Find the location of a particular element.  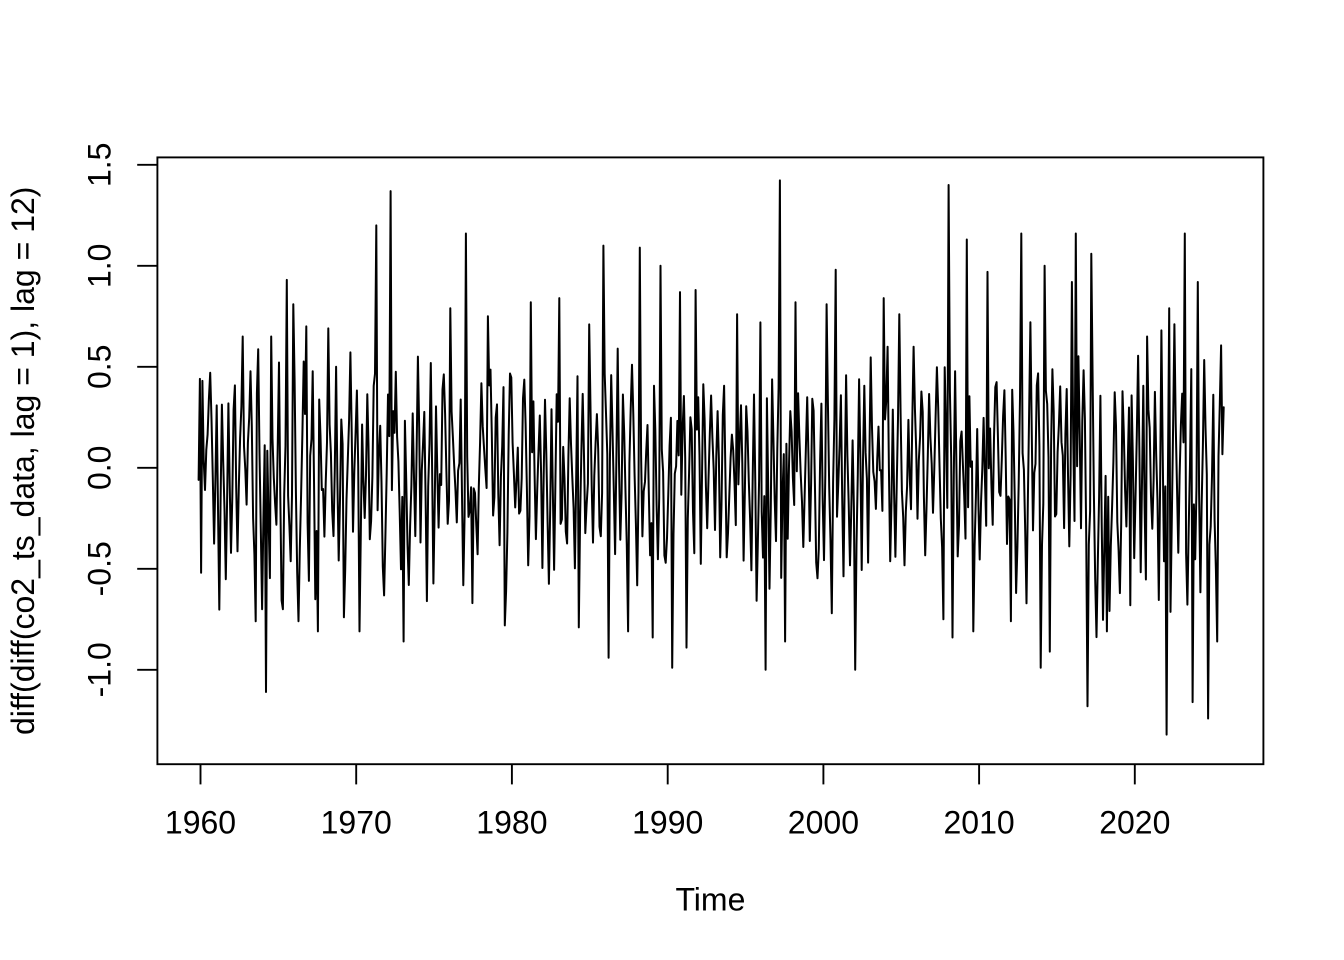

svg-text: 2000 is located at coordinates (823, 823).